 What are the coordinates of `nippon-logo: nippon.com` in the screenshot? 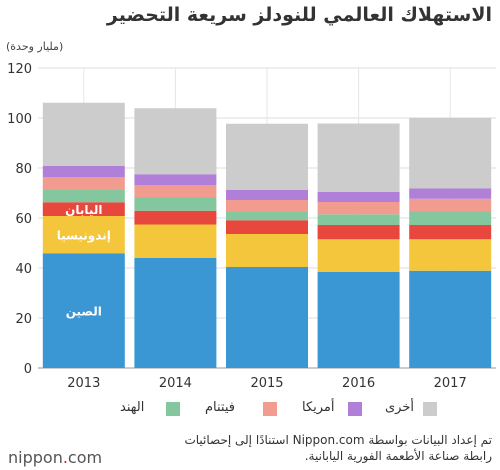 It's located at (55, 457).